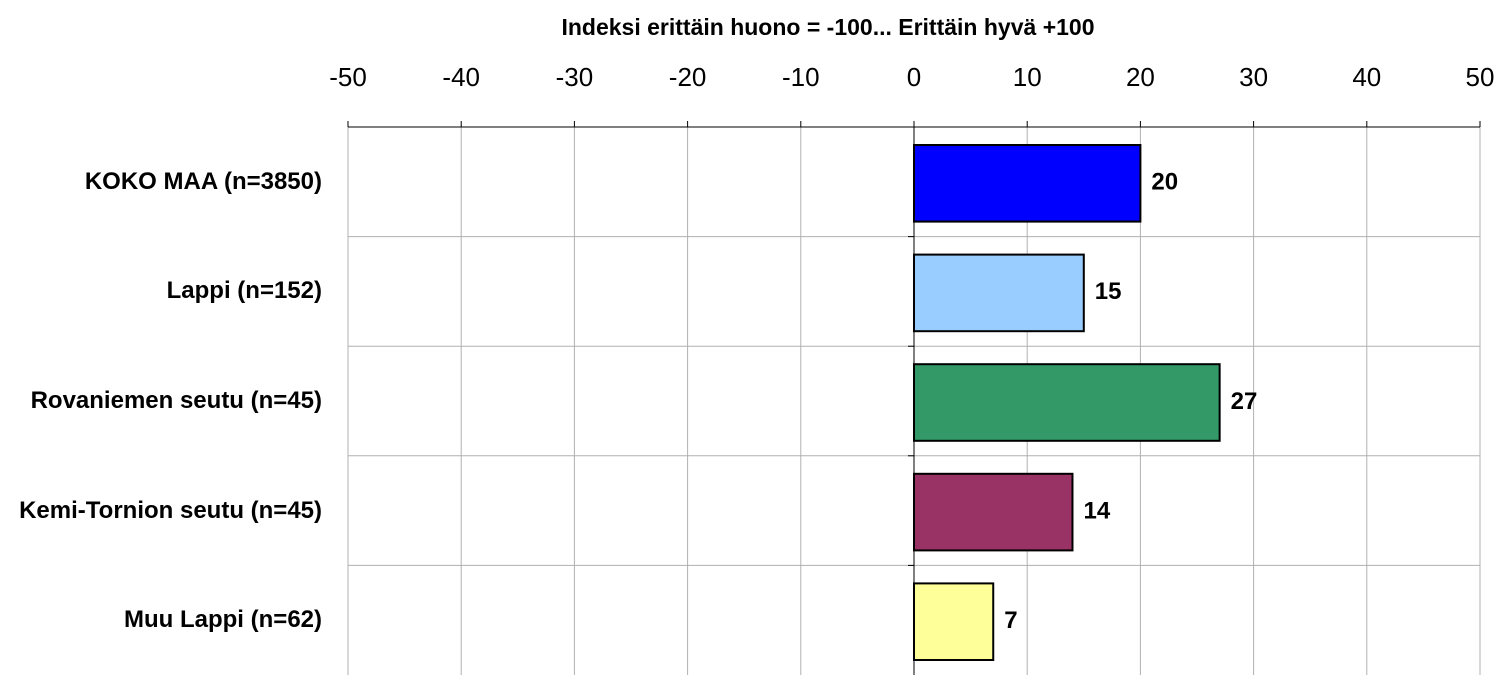 The image size is (1502, 675). I want to click on x-tick-label: 20, so click(1140, 77).